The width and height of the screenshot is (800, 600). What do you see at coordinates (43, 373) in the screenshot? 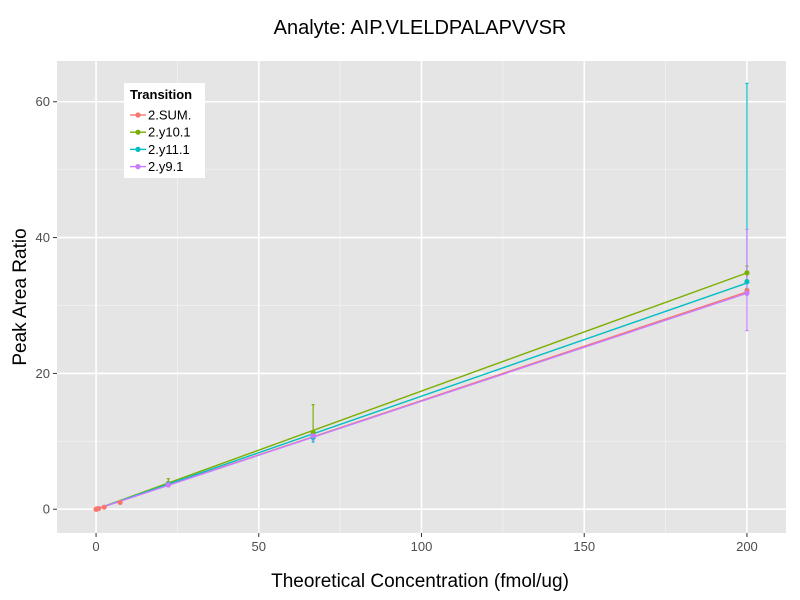
I see `y-tick-label: 20` at bounding box center [43, 373].